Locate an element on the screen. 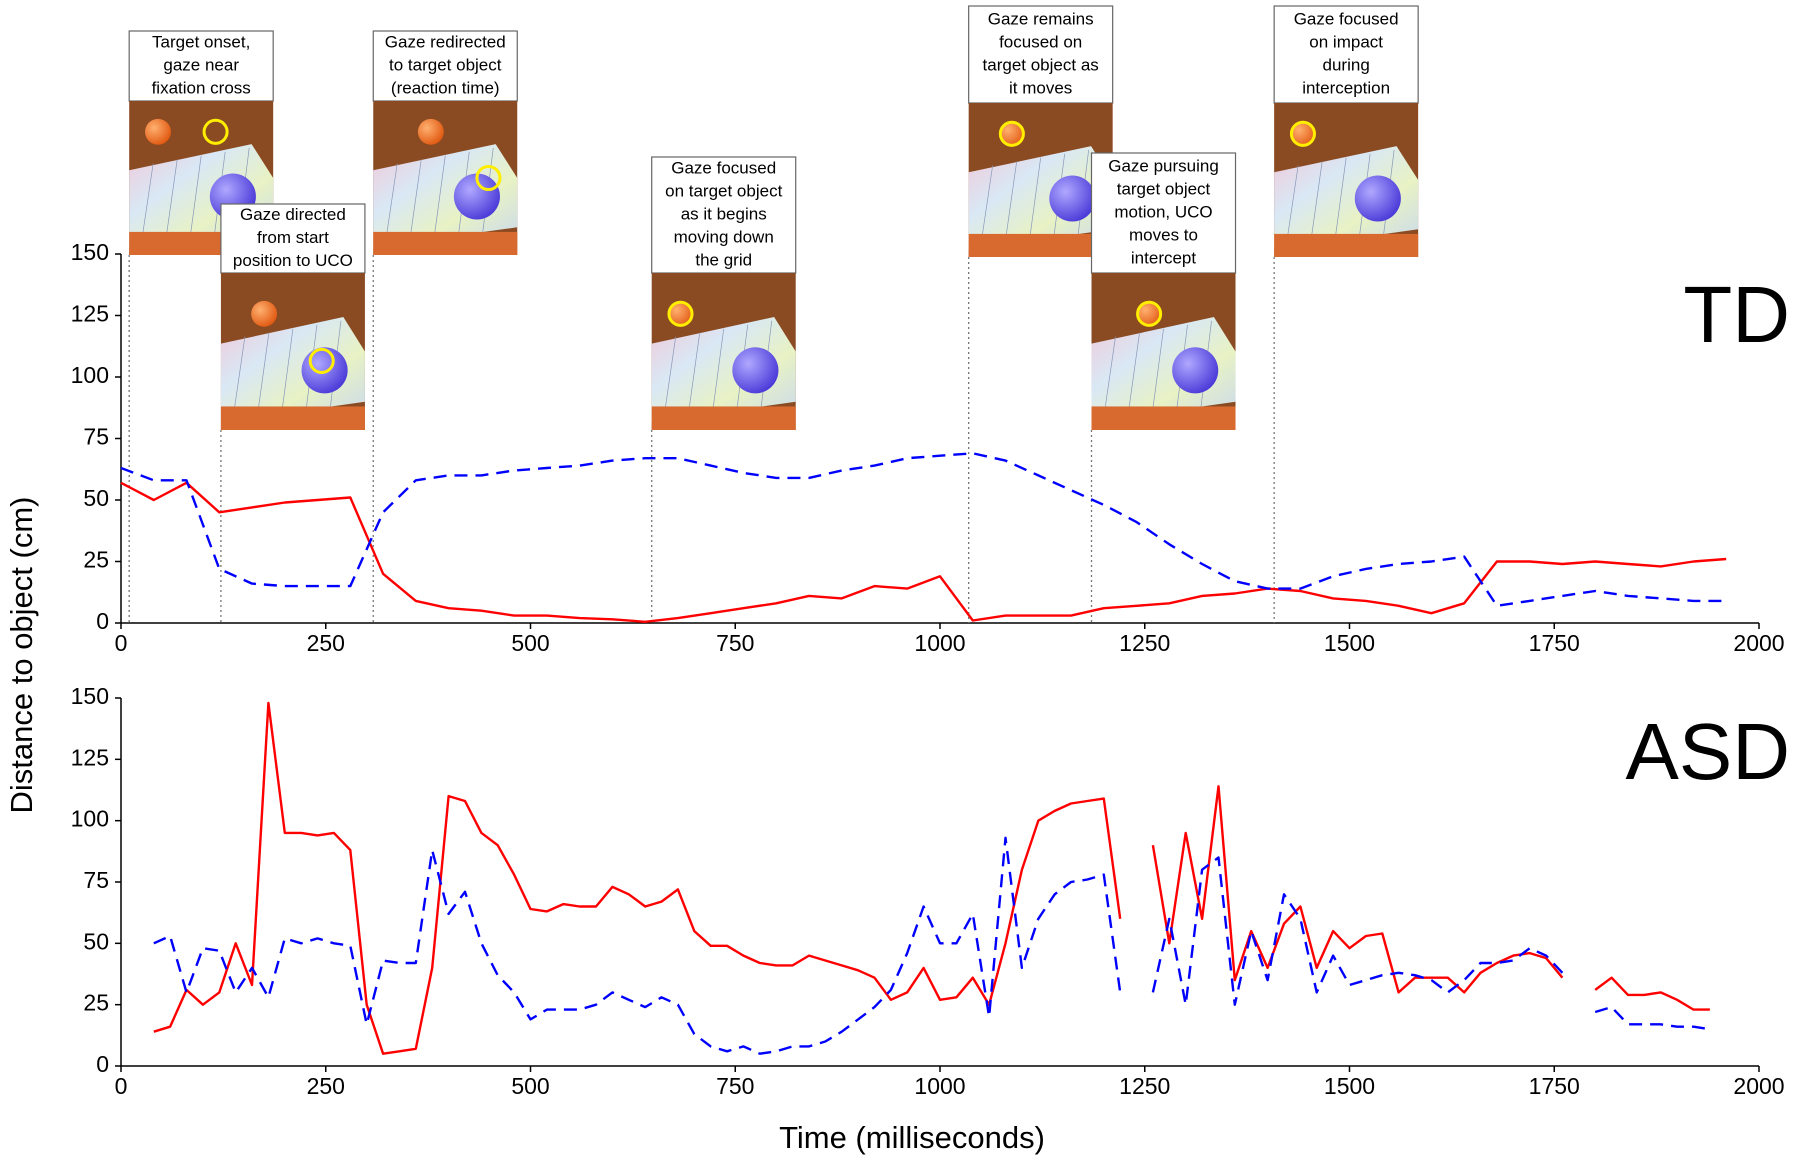  y-tick-label: 25 is located at coordinates (96, 1003).